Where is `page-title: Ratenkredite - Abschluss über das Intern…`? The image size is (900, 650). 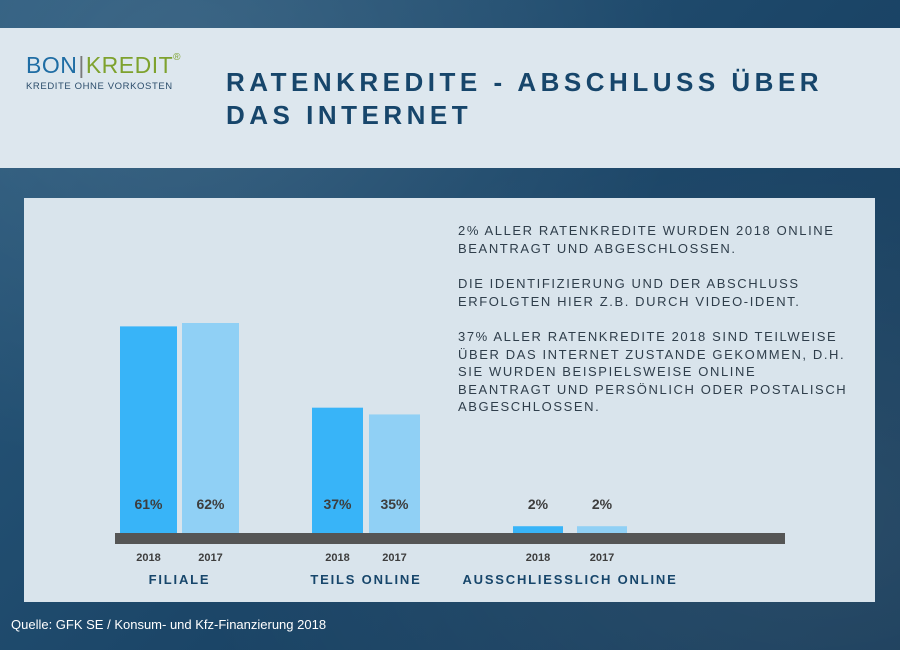
page-title: Ratenkredite - Abschluss über das Intern… is located at coordinates (525, 98).